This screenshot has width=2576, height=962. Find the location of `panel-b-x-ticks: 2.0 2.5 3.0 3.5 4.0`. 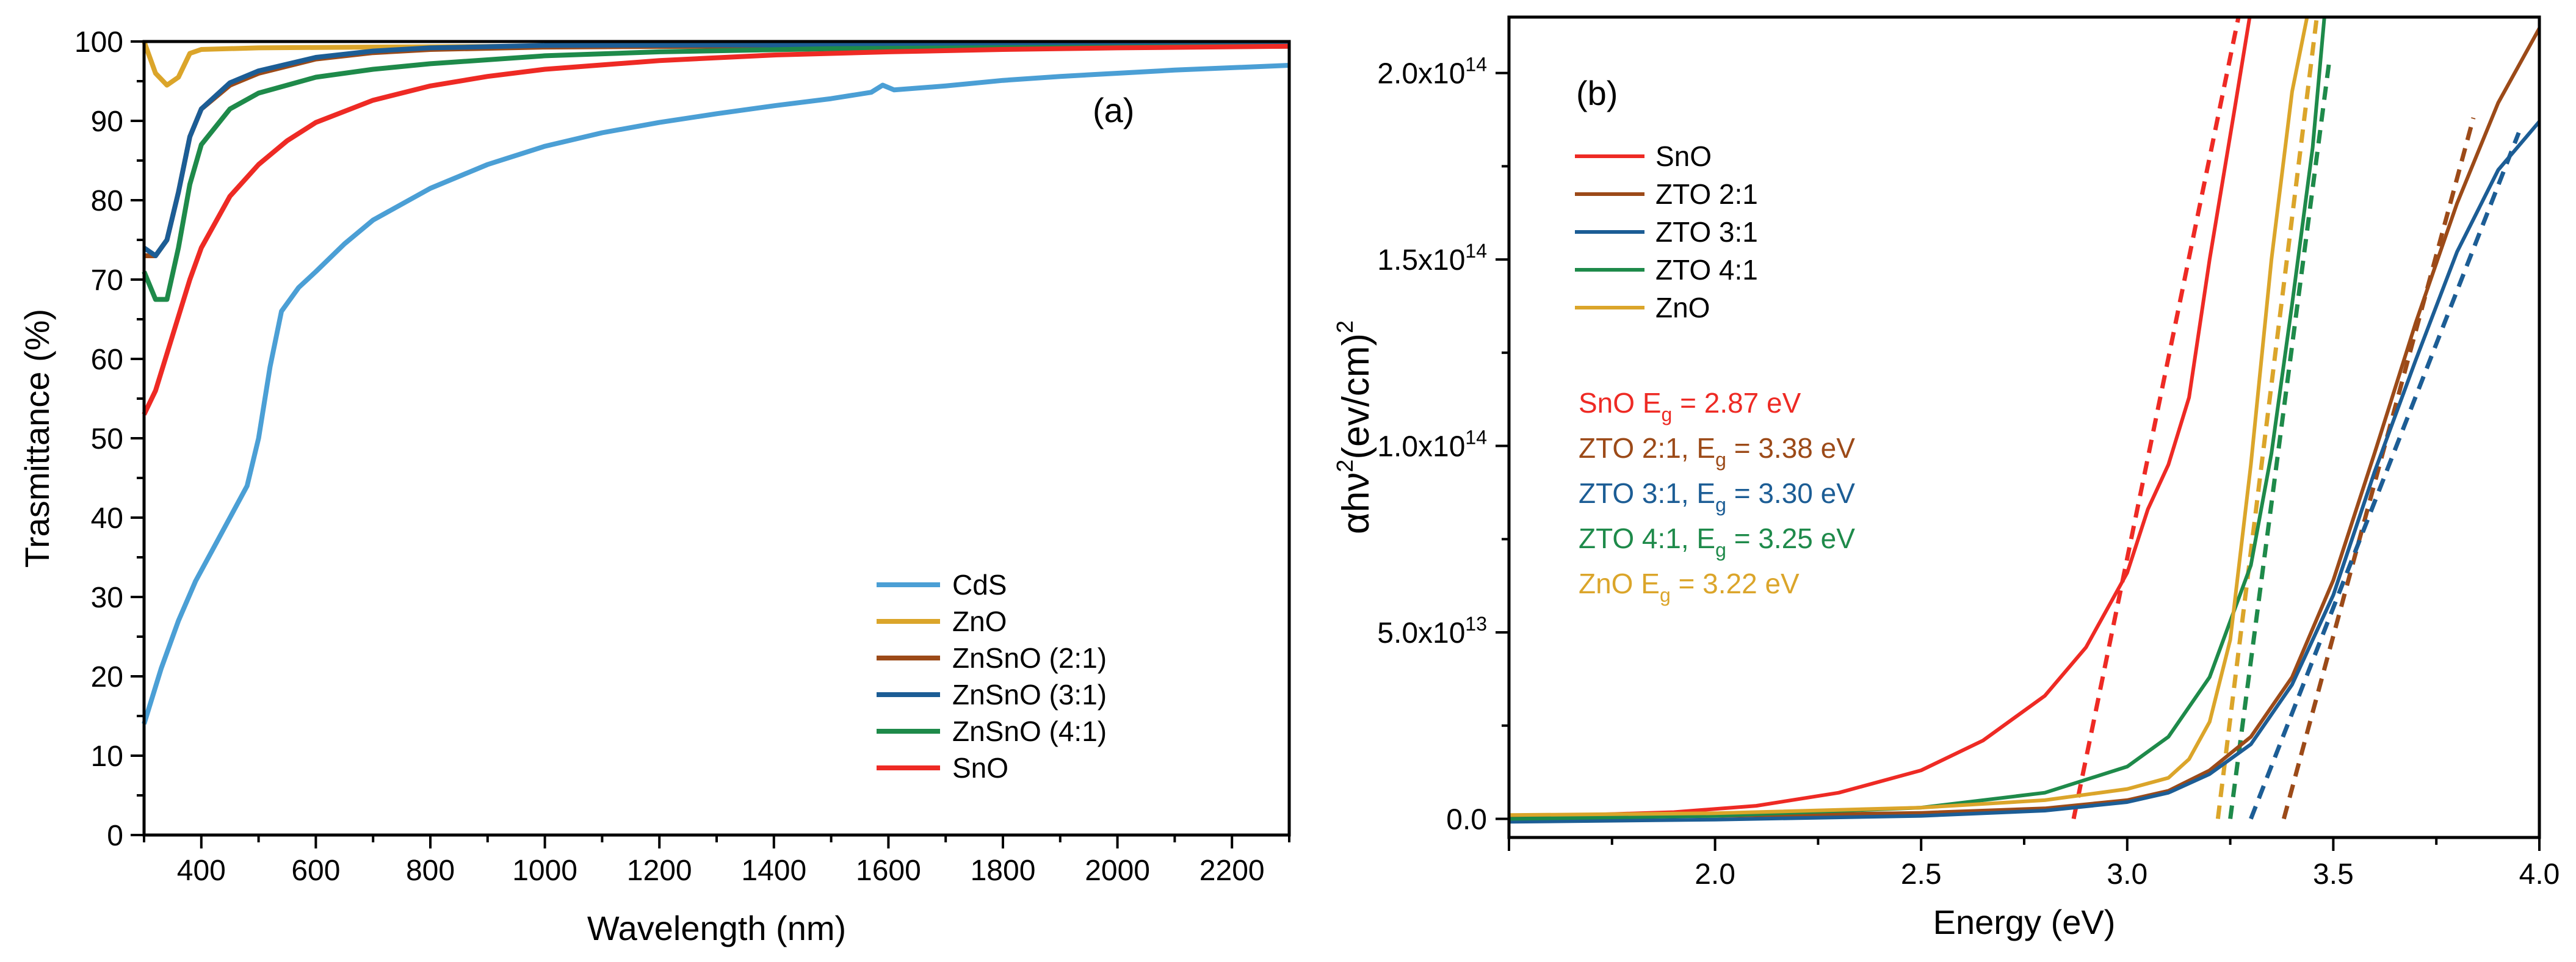

panel-b-x-ticks: 2.0 2.5 3.0 3.5 4.0 is located at coordinates (2034, 864).